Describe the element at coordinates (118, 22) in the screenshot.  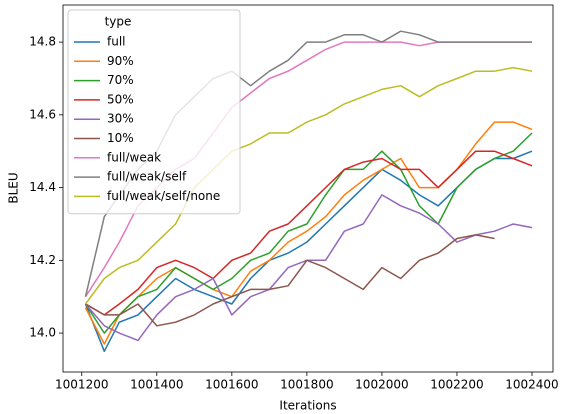
I see `legend-title: type` at that location.